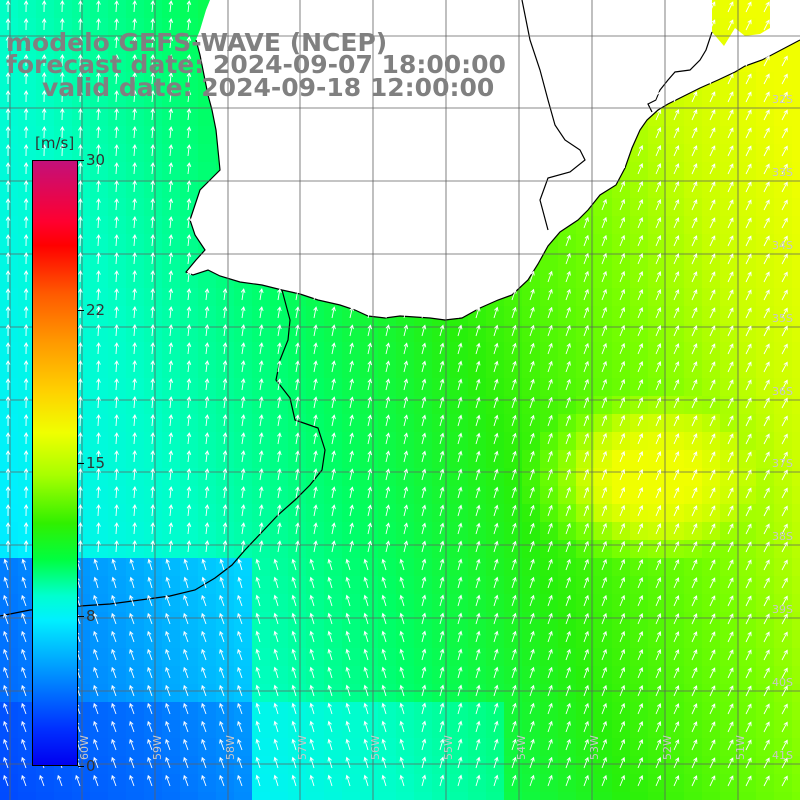 The width and height of the screenshot is (800, 800). I want to click on latitude-label: 41S, so click(782, 755).